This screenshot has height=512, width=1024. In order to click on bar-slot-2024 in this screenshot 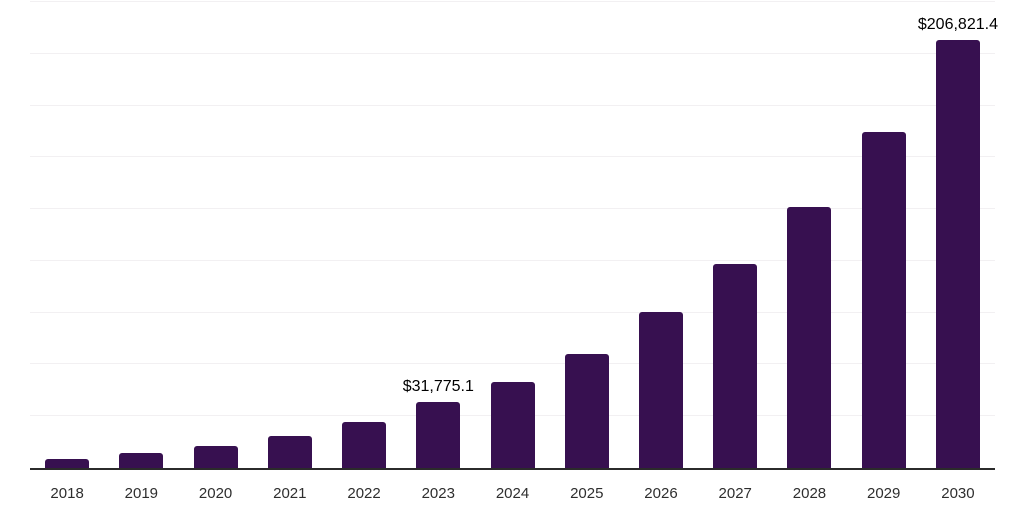, I will do `click(512, 235)`.